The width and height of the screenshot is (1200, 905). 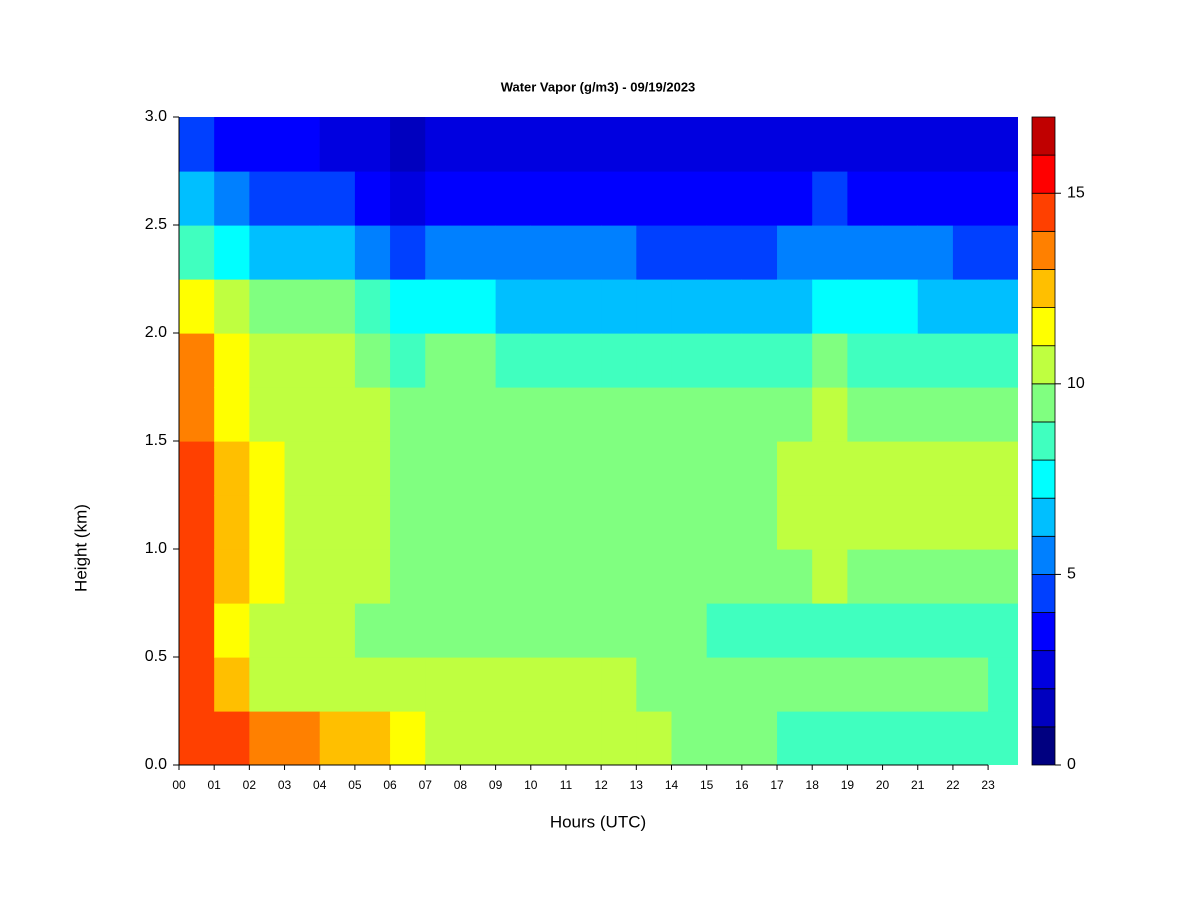 What do you see at coordinates (80, 548) in the screenshot?
I see `y-axis-label: Height (km)` at bounding box center [80, 548].